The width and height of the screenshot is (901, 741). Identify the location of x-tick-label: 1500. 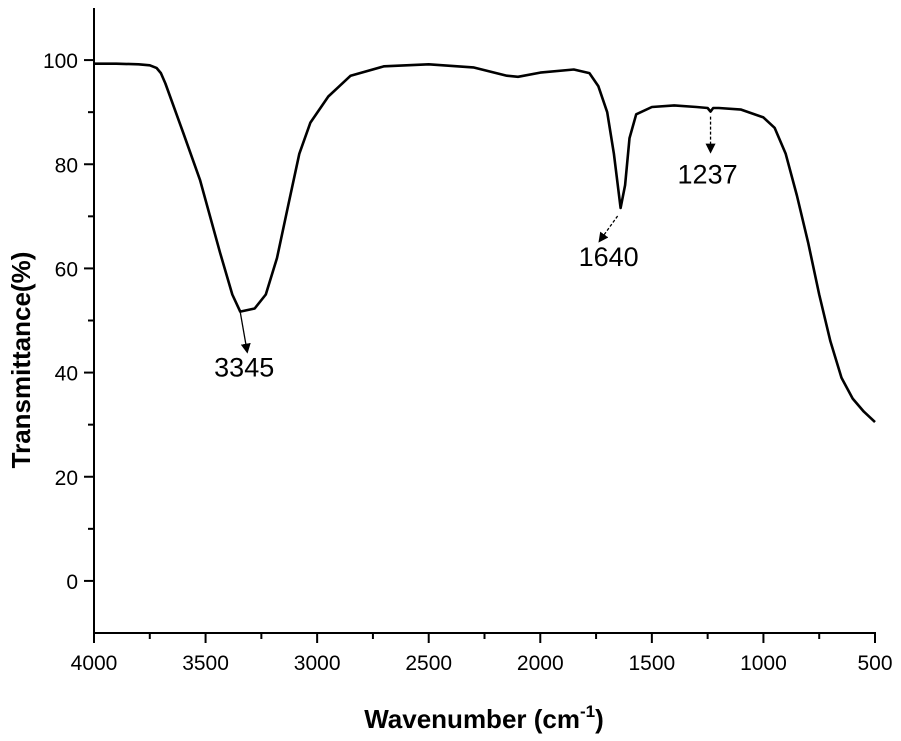
(651, 663).